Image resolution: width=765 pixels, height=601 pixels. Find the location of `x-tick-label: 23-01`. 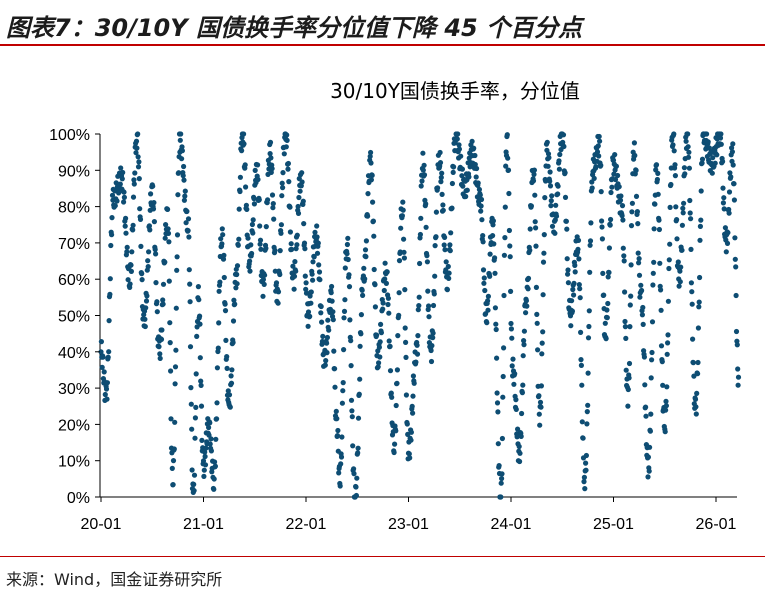

x-tick-label: 23-01 is located at coordinates (408, 524).